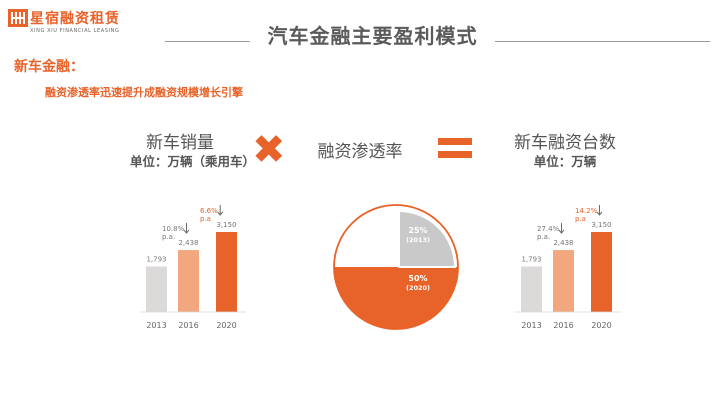 This screenshot has width=720, height=405. Describe the element at coordinates (18, 18) in the screenshot. I see `logo-mark-icon` at that location.